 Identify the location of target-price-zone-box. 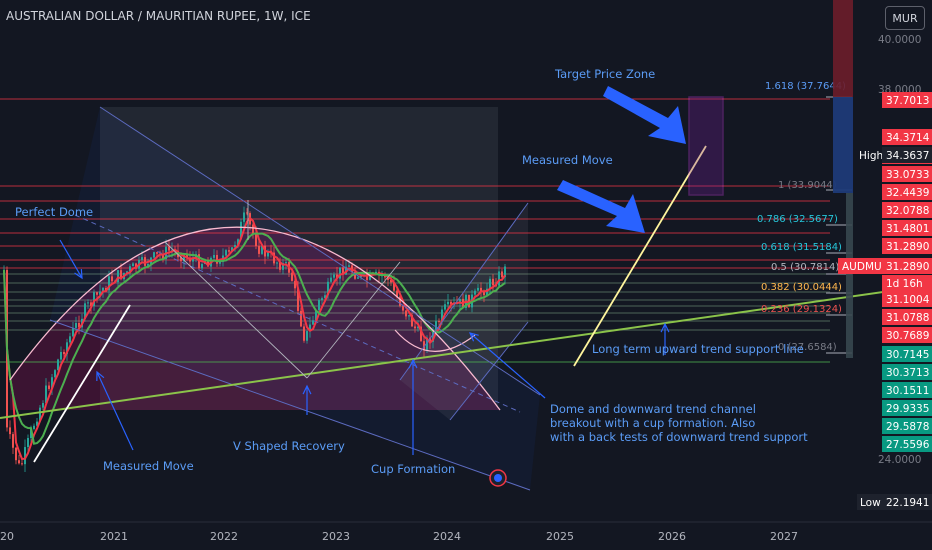
(706, 146).